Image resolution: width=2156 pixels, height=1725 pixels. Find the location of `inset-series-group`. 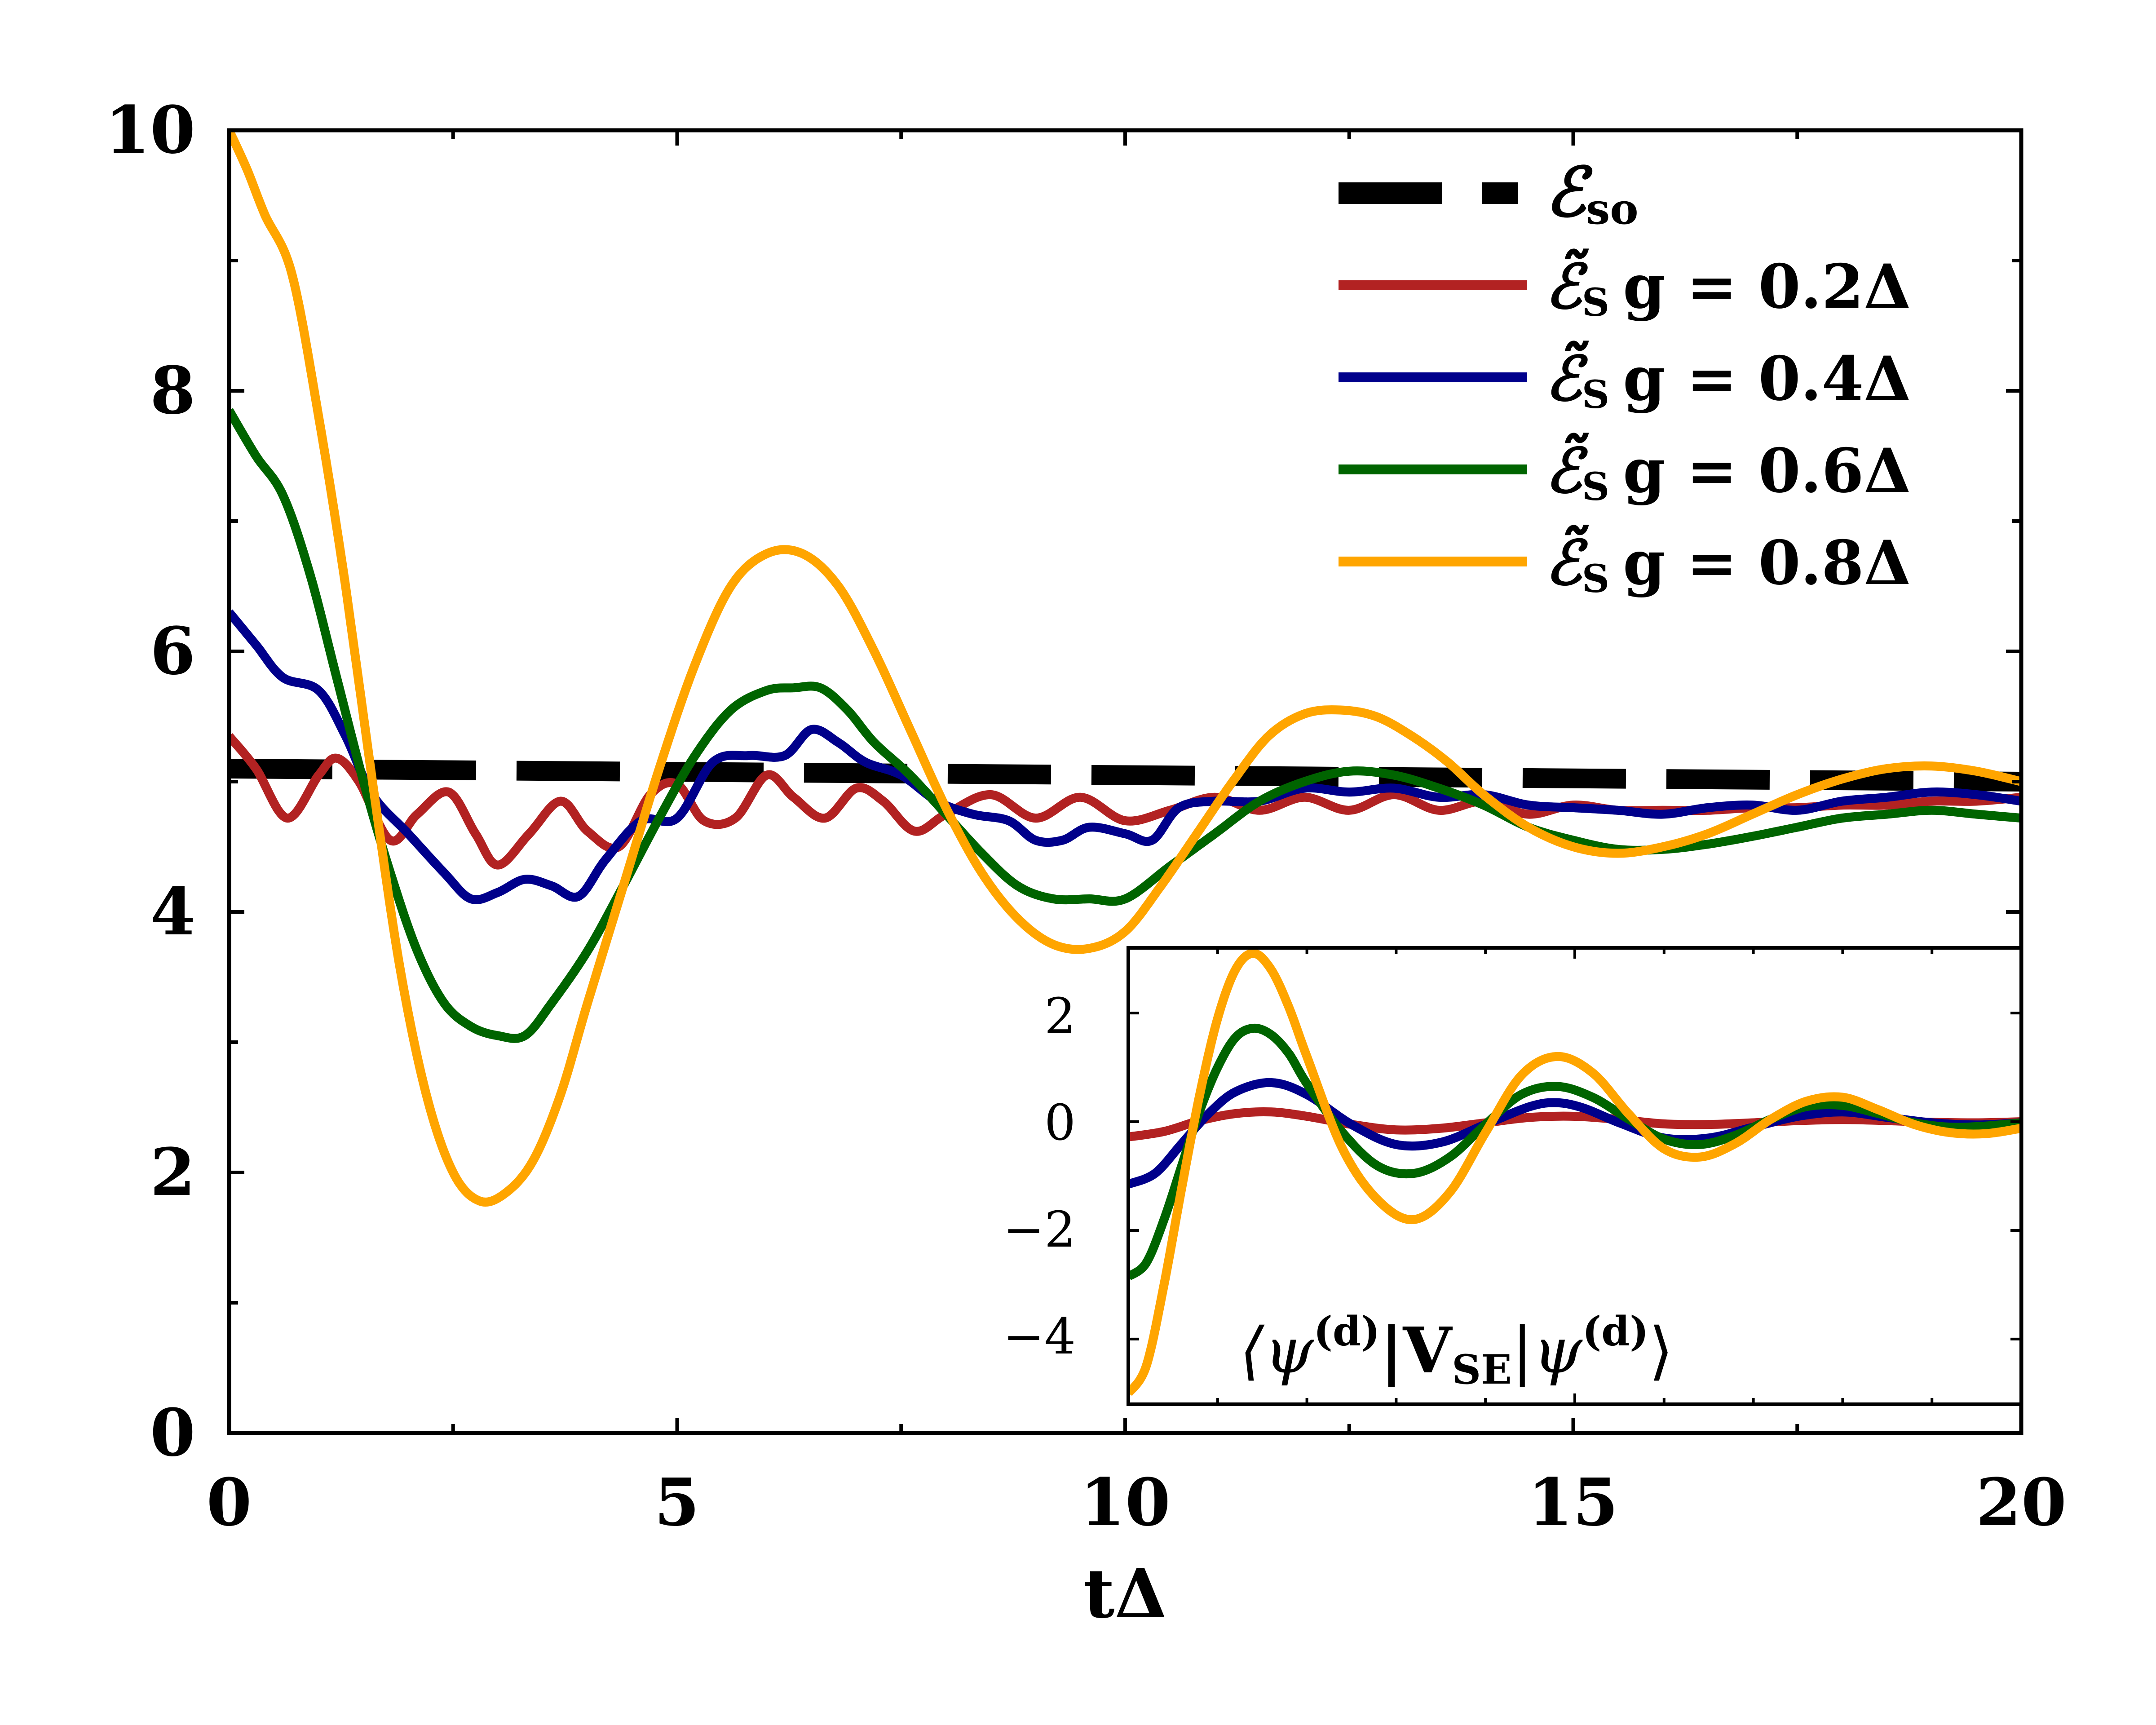

inset-series-group is located at coordinates (1574, 1172).